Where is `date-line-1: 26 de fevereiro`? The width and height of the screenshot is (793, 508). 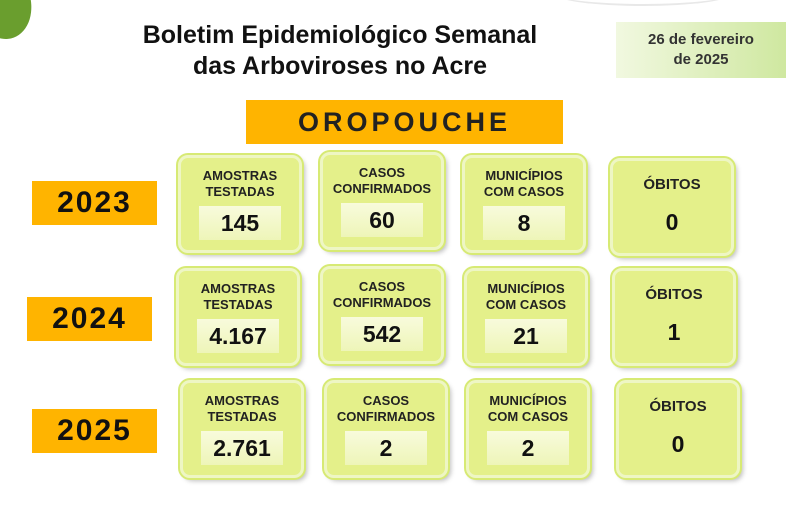 date-line-1: 26 de fevereiro is located at coordinates (701, 39).